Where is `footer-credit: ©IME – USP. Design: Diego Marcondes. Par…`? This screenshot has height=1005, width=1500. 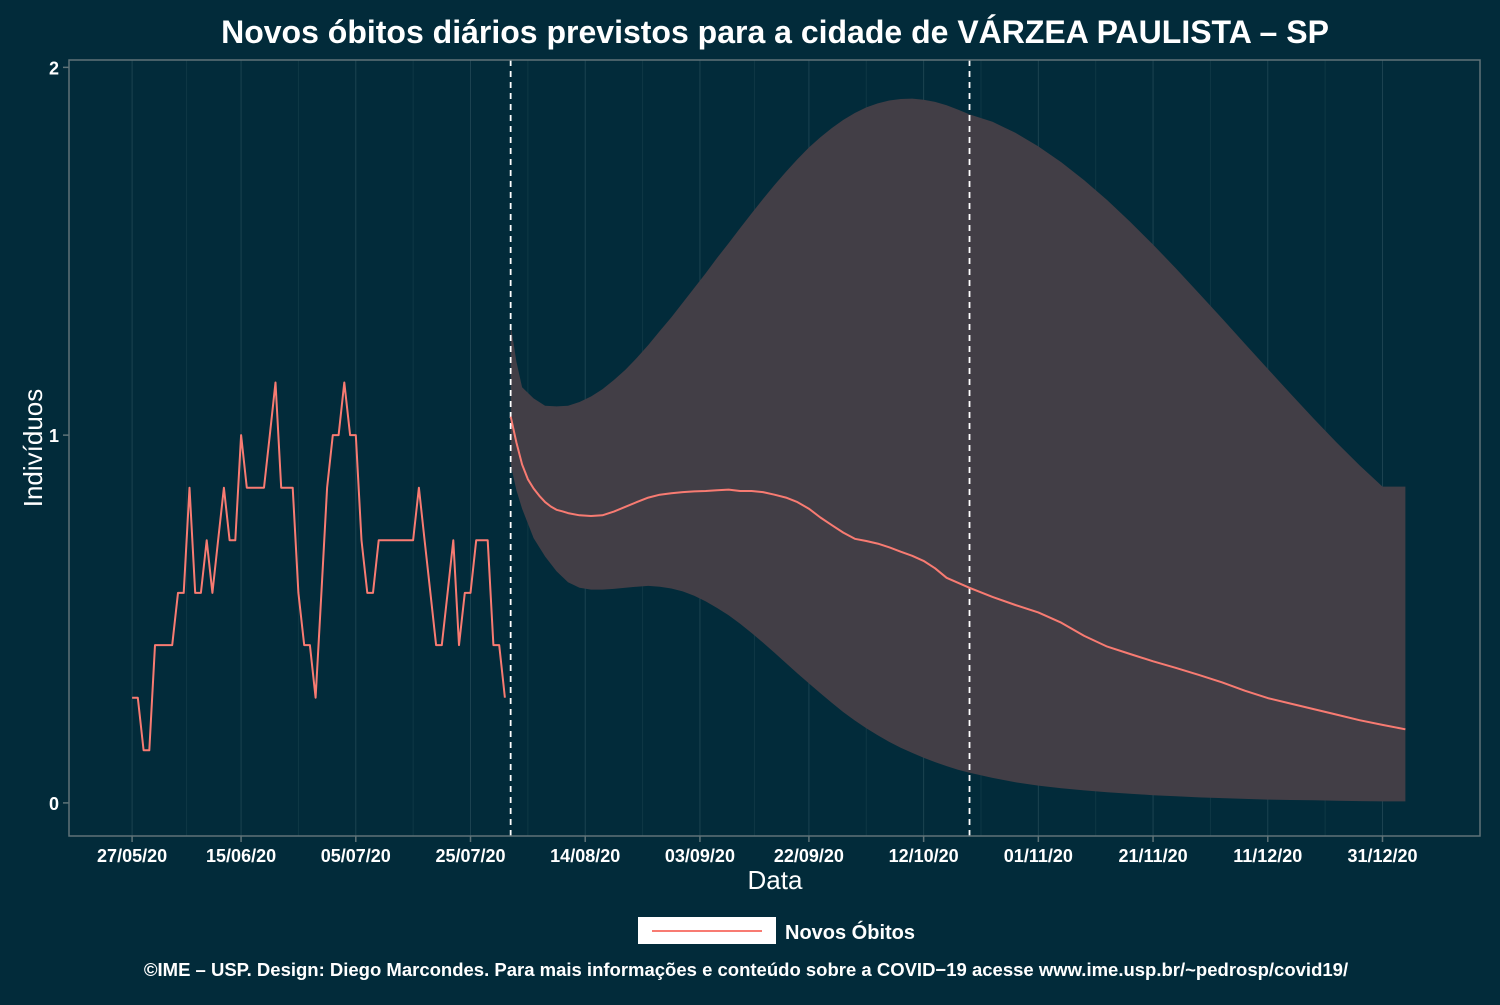 footer-credit: ©IME – USP. Design: Diego Marcondes. Par… is located at coordinates (746, 969).